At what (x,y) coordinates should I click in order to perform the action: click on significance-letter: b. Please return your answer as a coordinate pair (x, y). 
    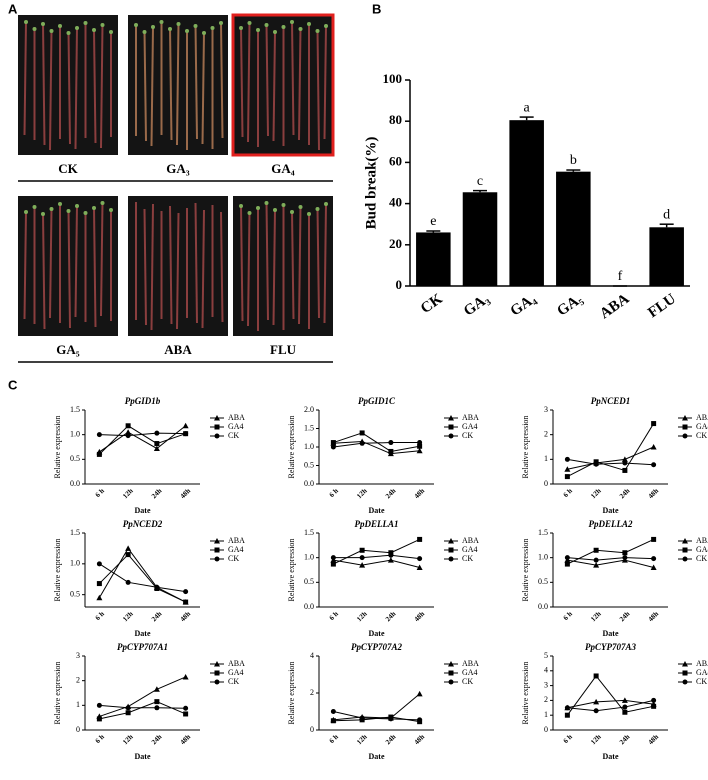
    Looking at the image, I should click on (573, 160).